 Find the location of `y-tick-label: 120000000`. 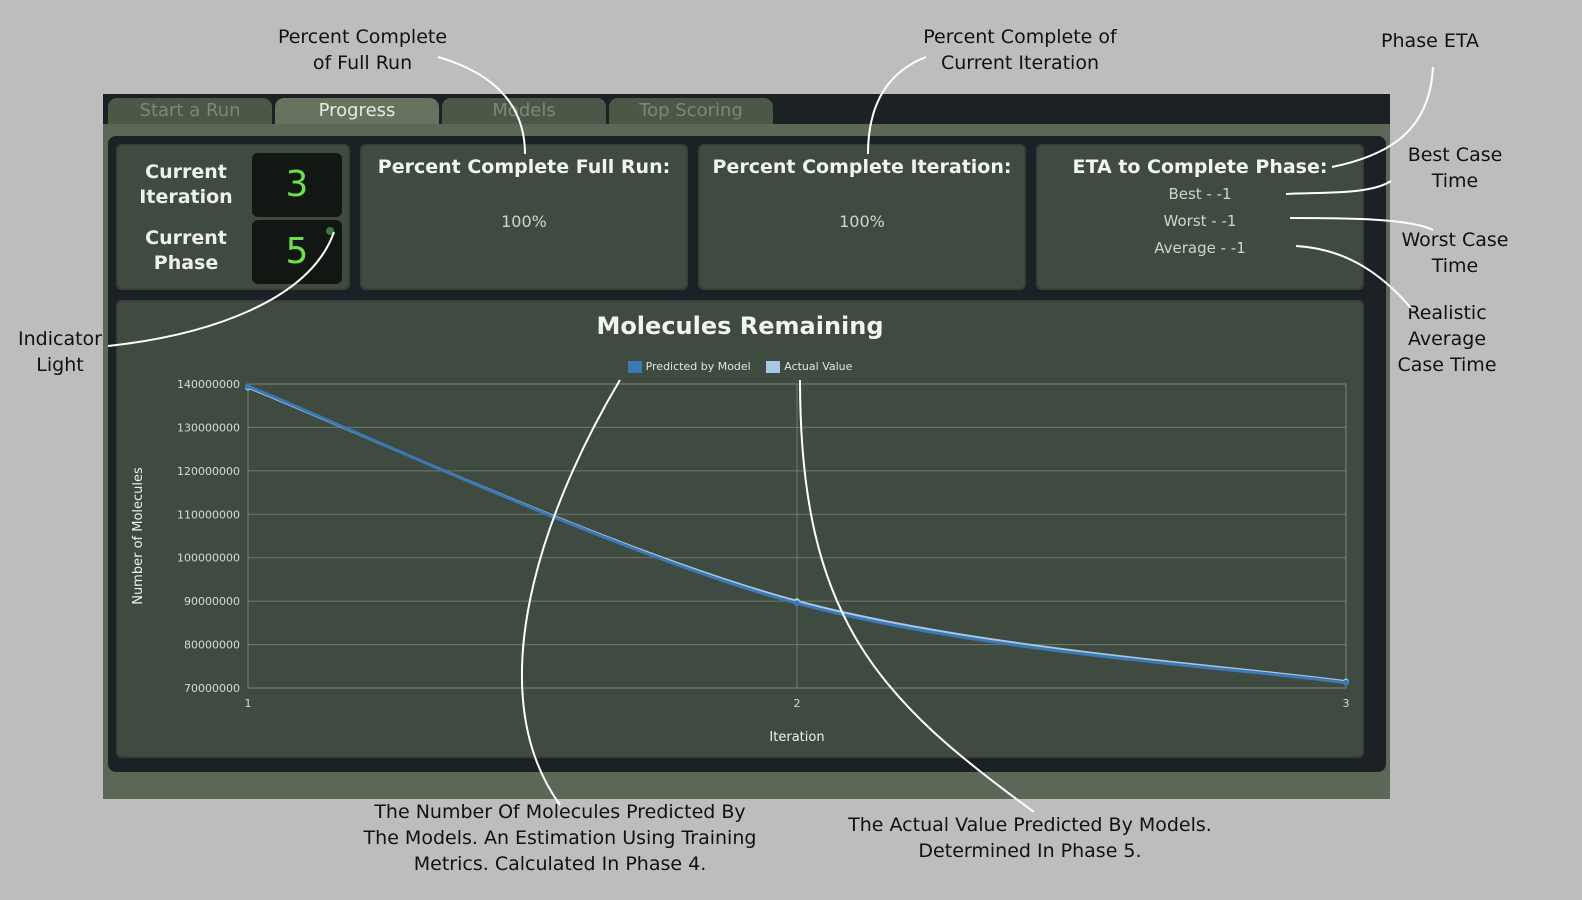

y-tick-label: 120000000 is located at coordinates (208, 471).